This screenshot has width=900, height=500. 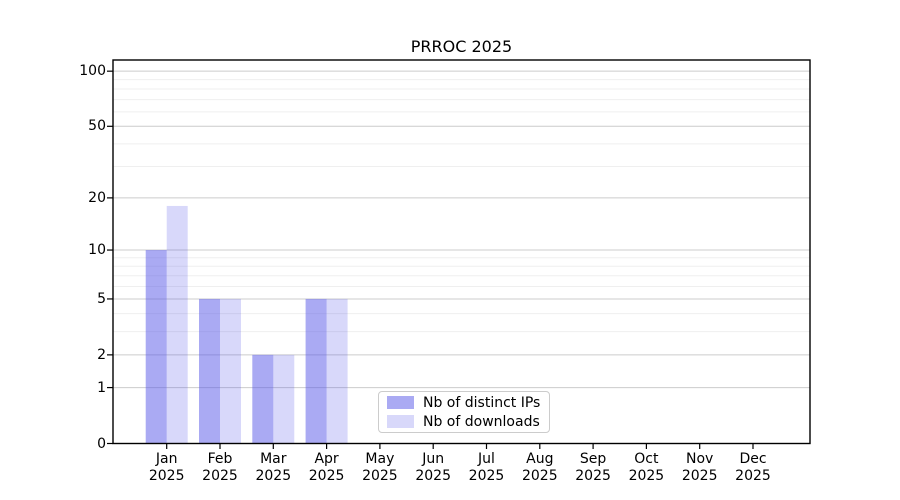 What do you see at coordinates (337, 371) in the screenshot?
I see `bar-apr-s1` at bounding box center [337, 371].